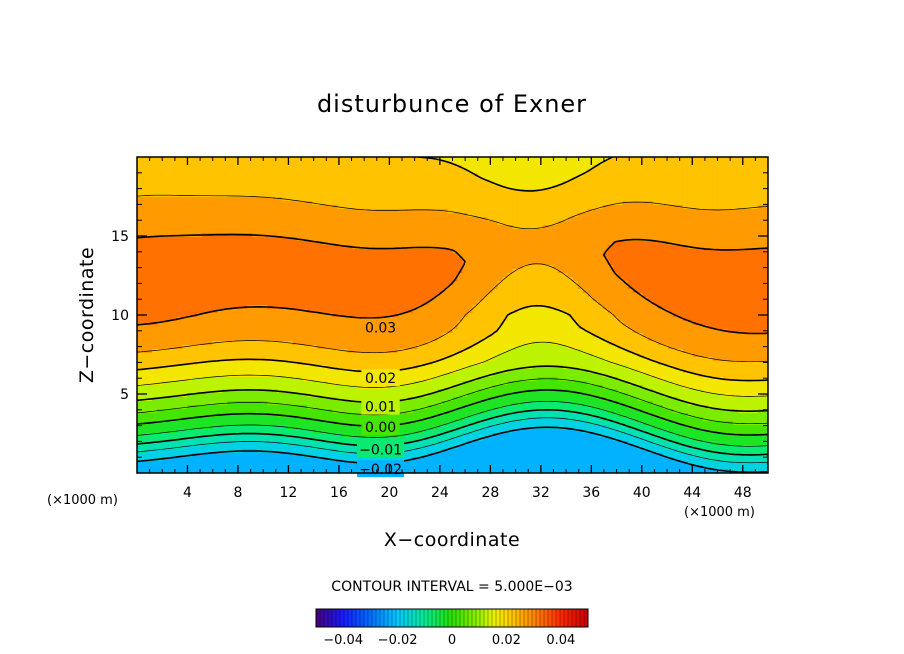 The image size is (904, 654). I want to click on x-tick-label: 44, so click(692, 493).